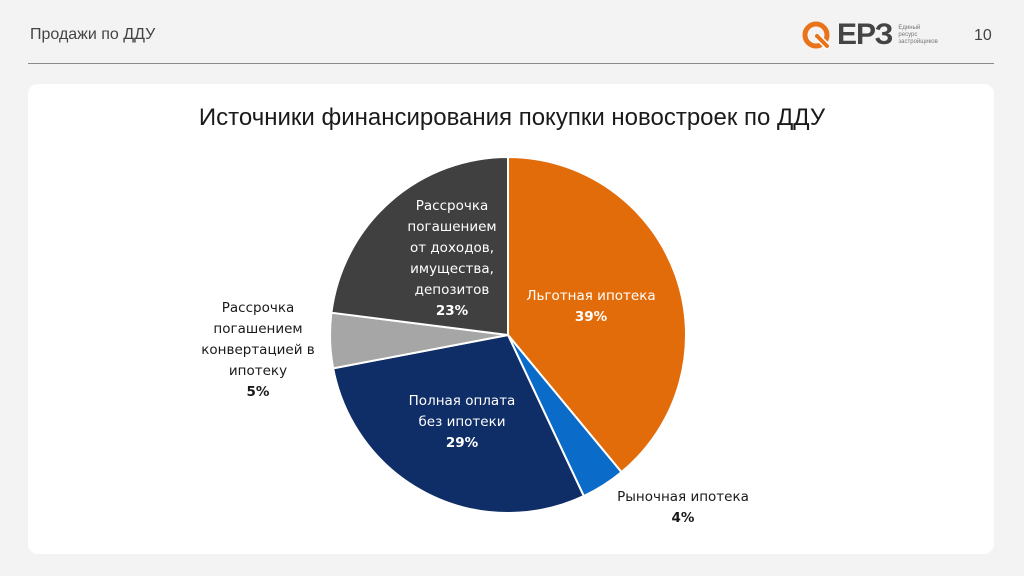  I want to click on logo-tagline: Единый ресурс застройщиков, so click(918, 34).